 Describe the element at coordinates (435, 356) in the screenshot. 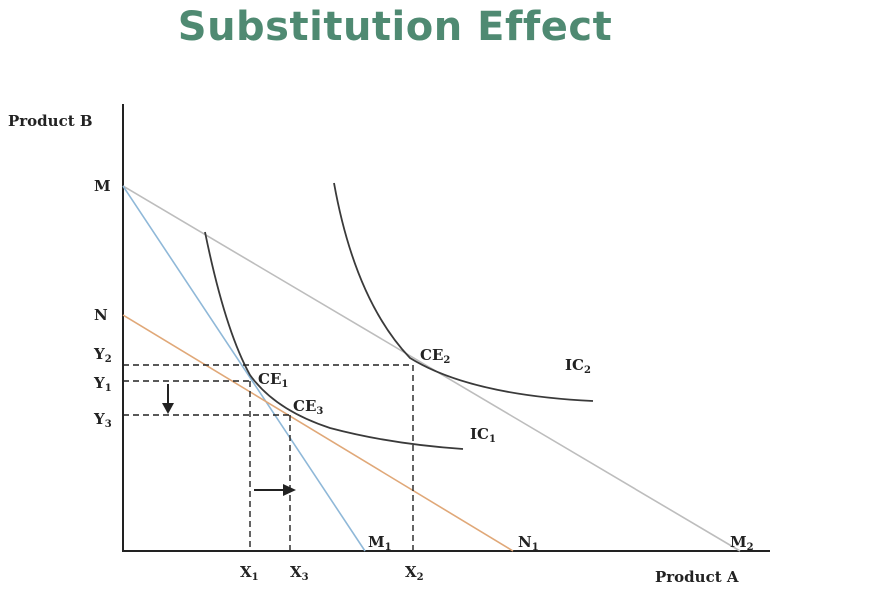

I see `label-CE2: CE2` at that location.